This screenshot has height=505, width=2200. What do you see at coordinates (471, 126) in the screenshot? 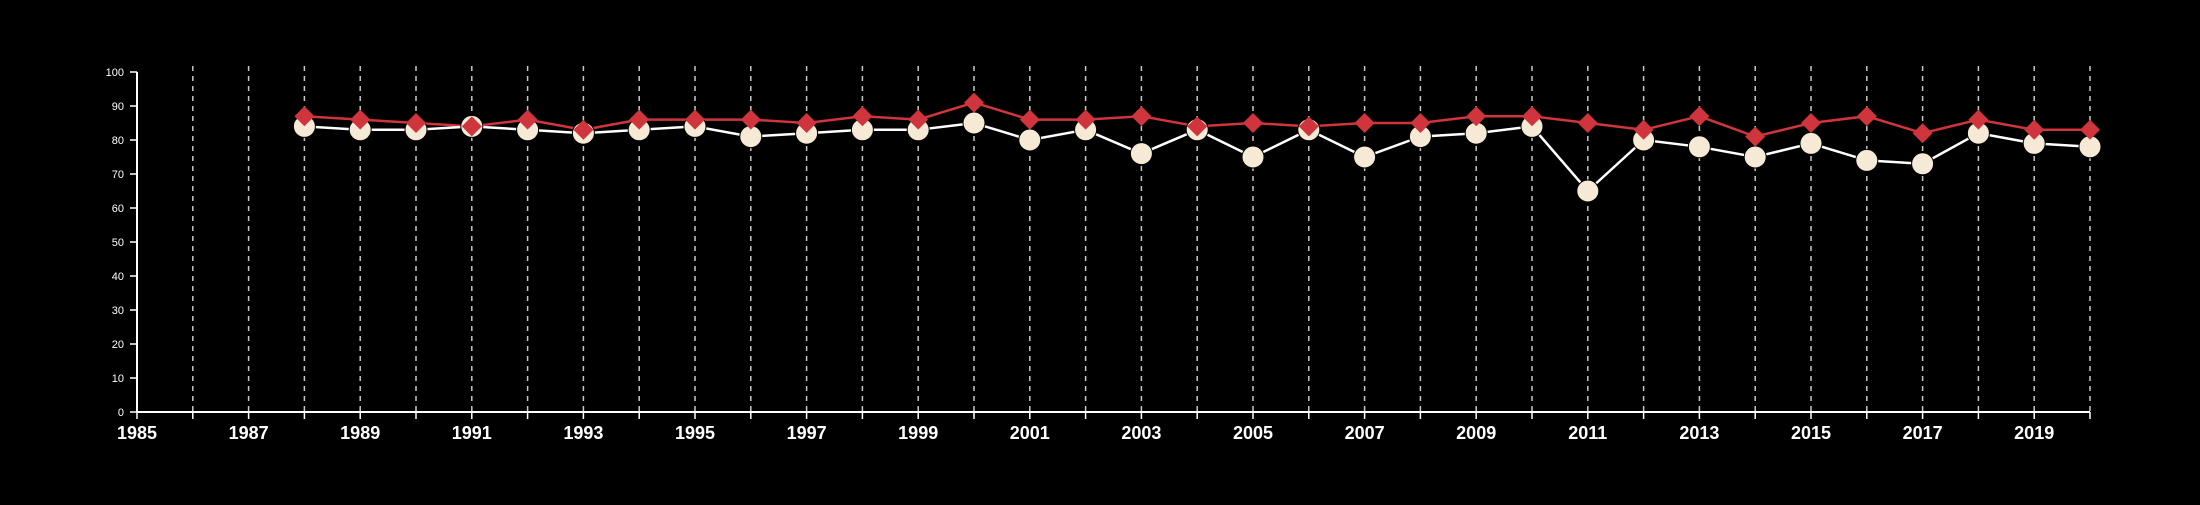
I see `red-point-1991` at bounding box center [471, 126].